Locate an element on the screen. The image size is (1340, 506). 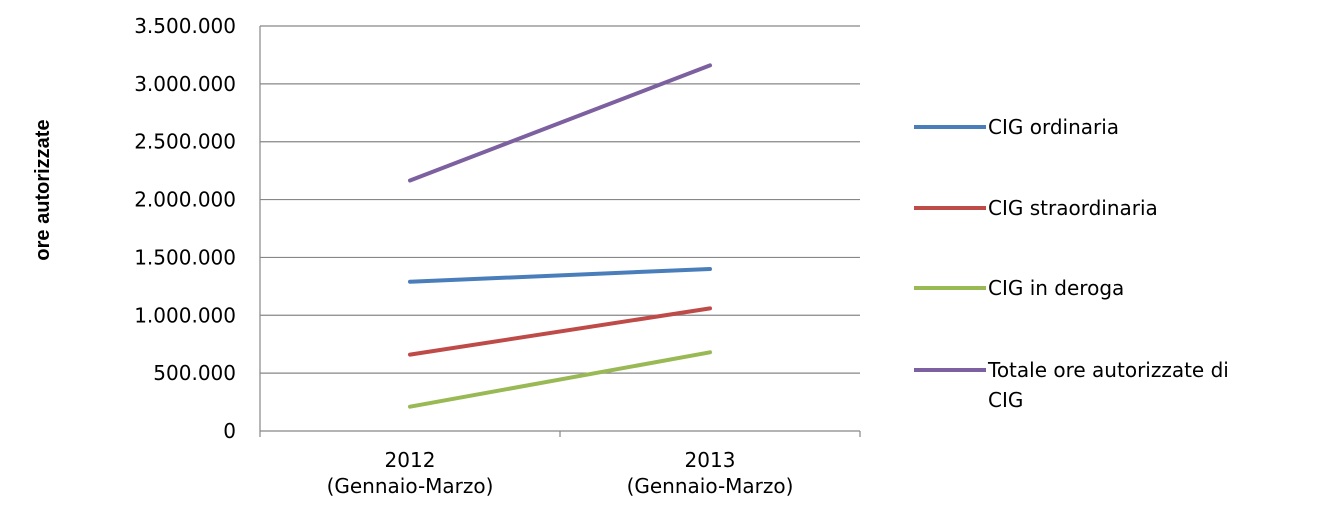
y-tick-label: 0 is located at coordinates (229, 431).